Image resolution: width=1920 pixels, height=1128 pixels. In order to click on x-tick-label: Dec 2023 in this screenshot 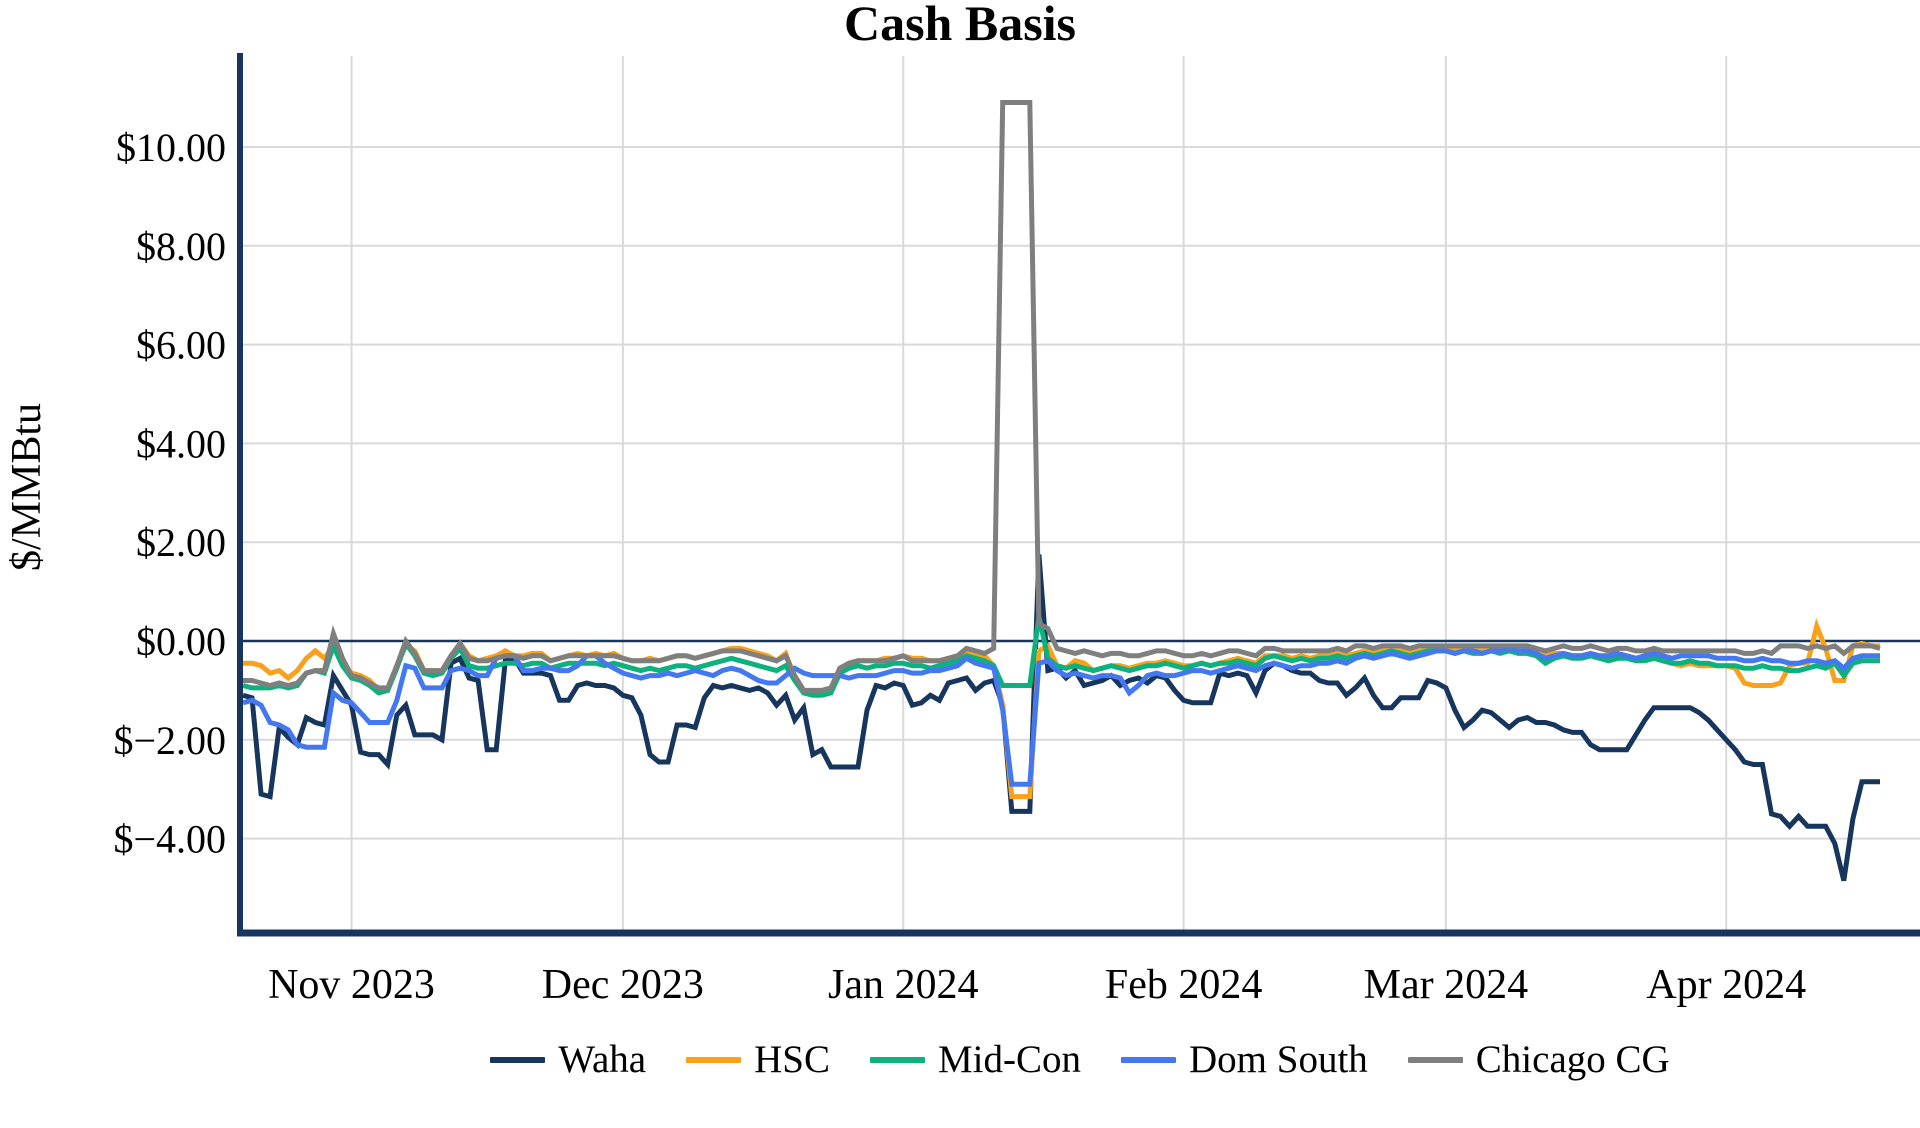, I will do `click(623, 985)`.